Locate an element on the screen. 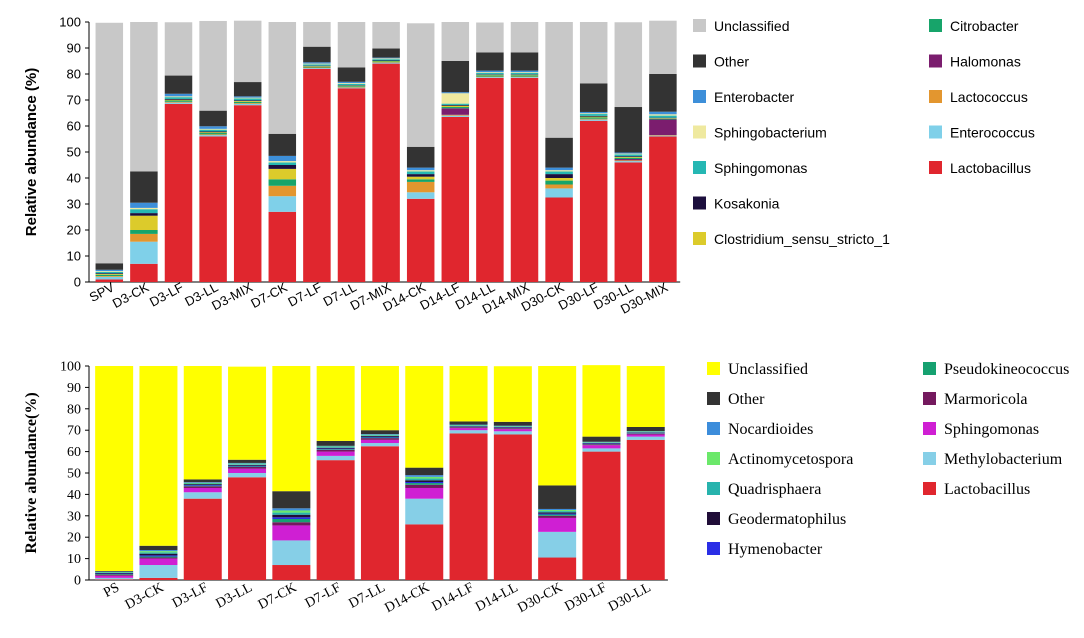  legend-item-methylobacterium: Methylobacterium is located at coordinates (993, 459).